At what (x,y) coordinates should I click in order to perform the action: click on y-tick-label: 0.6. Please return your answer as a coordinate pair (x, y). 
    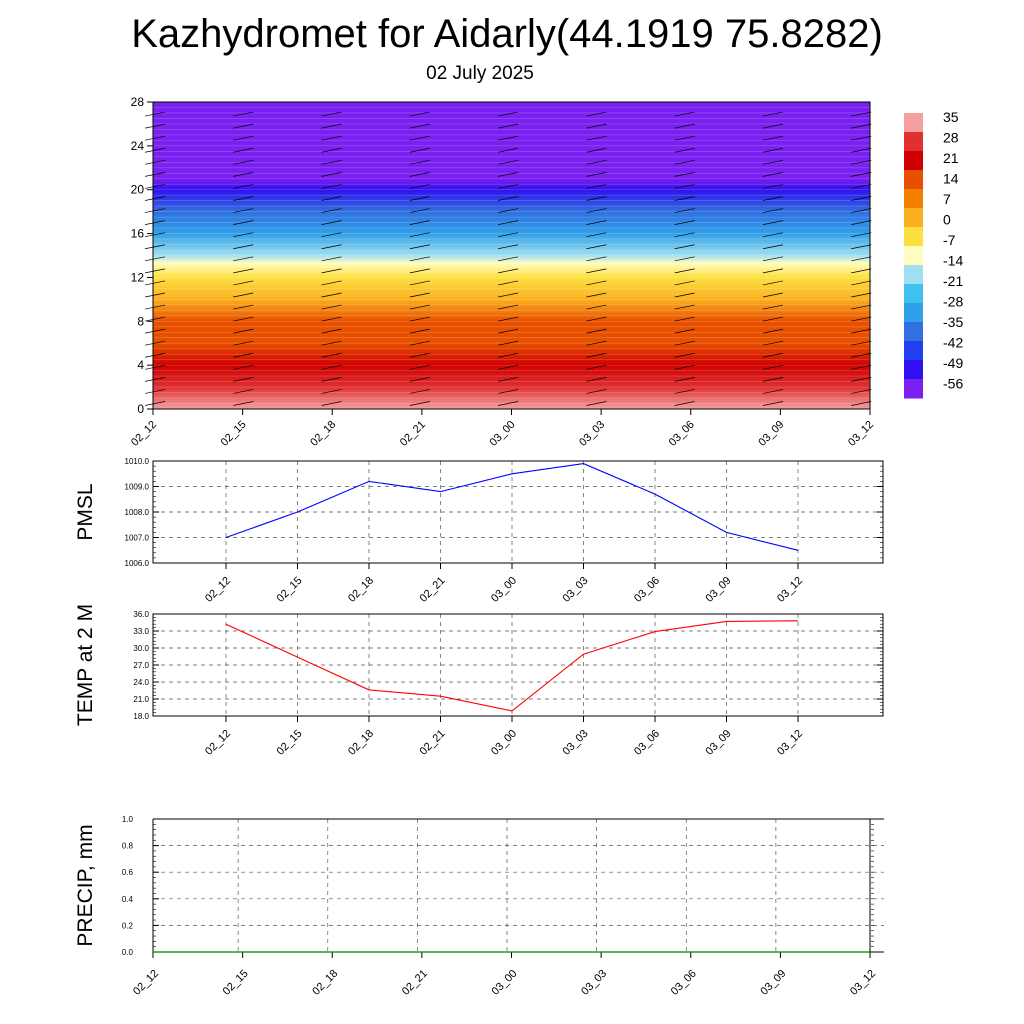
    Looking at the image, I should click on (128, 872).